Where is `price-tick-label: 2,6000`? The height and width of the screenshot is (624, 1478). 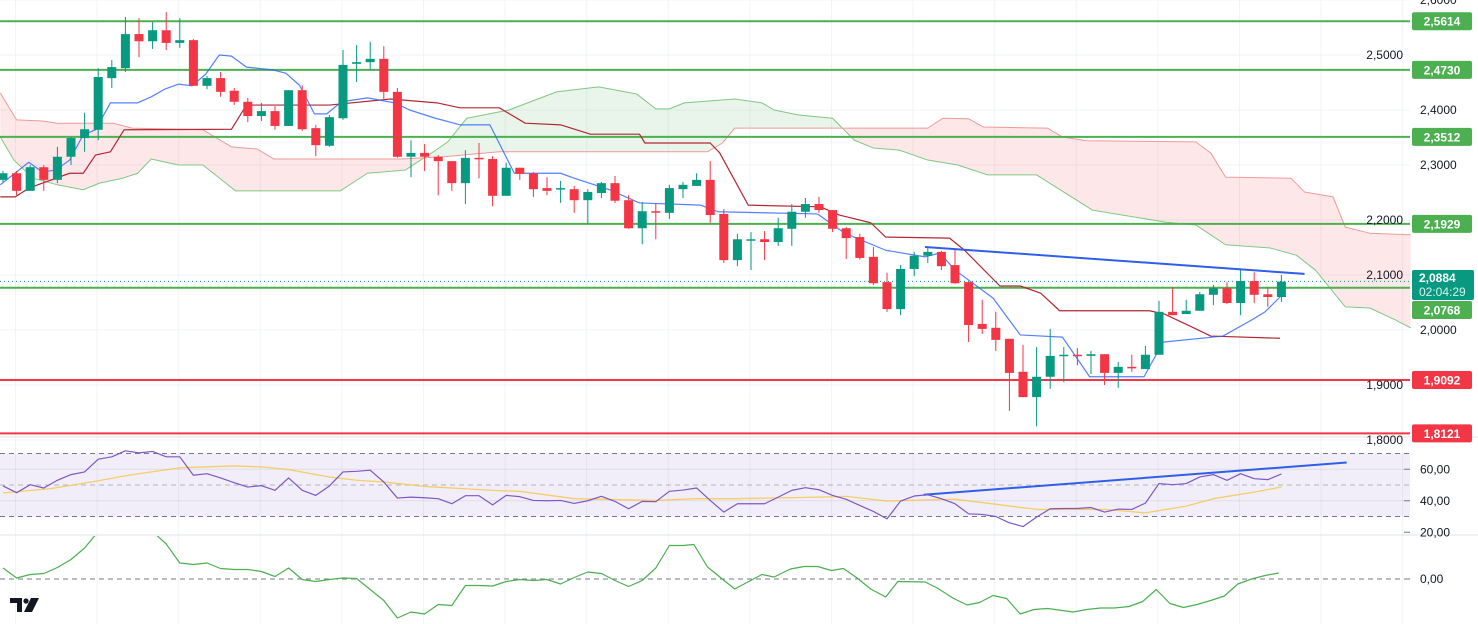 price-tick-label: 2,6000 is located at coordinates (1438, 3).